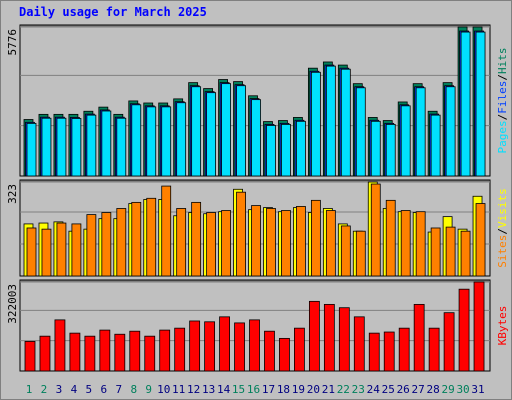  What do you see at coordinates (148, 389) in the screenshot?
I see `x-tick-label: 9` at bounding box center [148, 389].